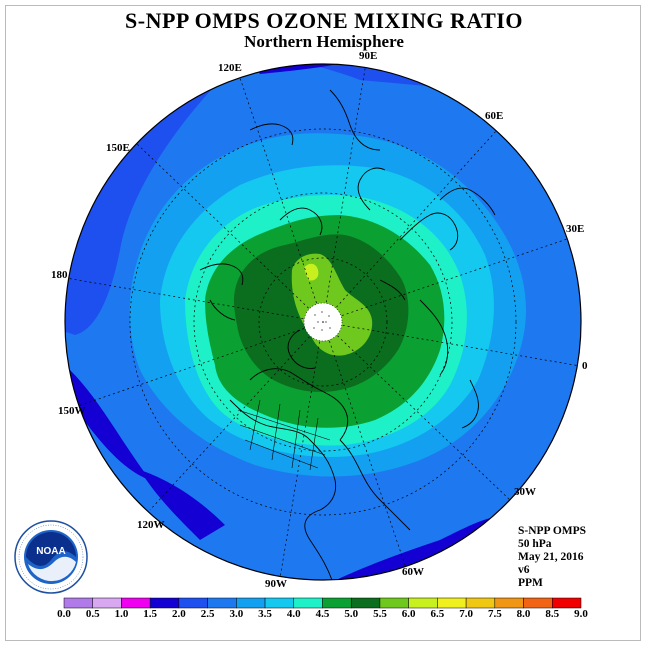 This screenshot has height=648, width=648. Describe the element at coordinates (150, 614) in the screenshot. I see `colorbar-tick-label: 1.5` at that location.